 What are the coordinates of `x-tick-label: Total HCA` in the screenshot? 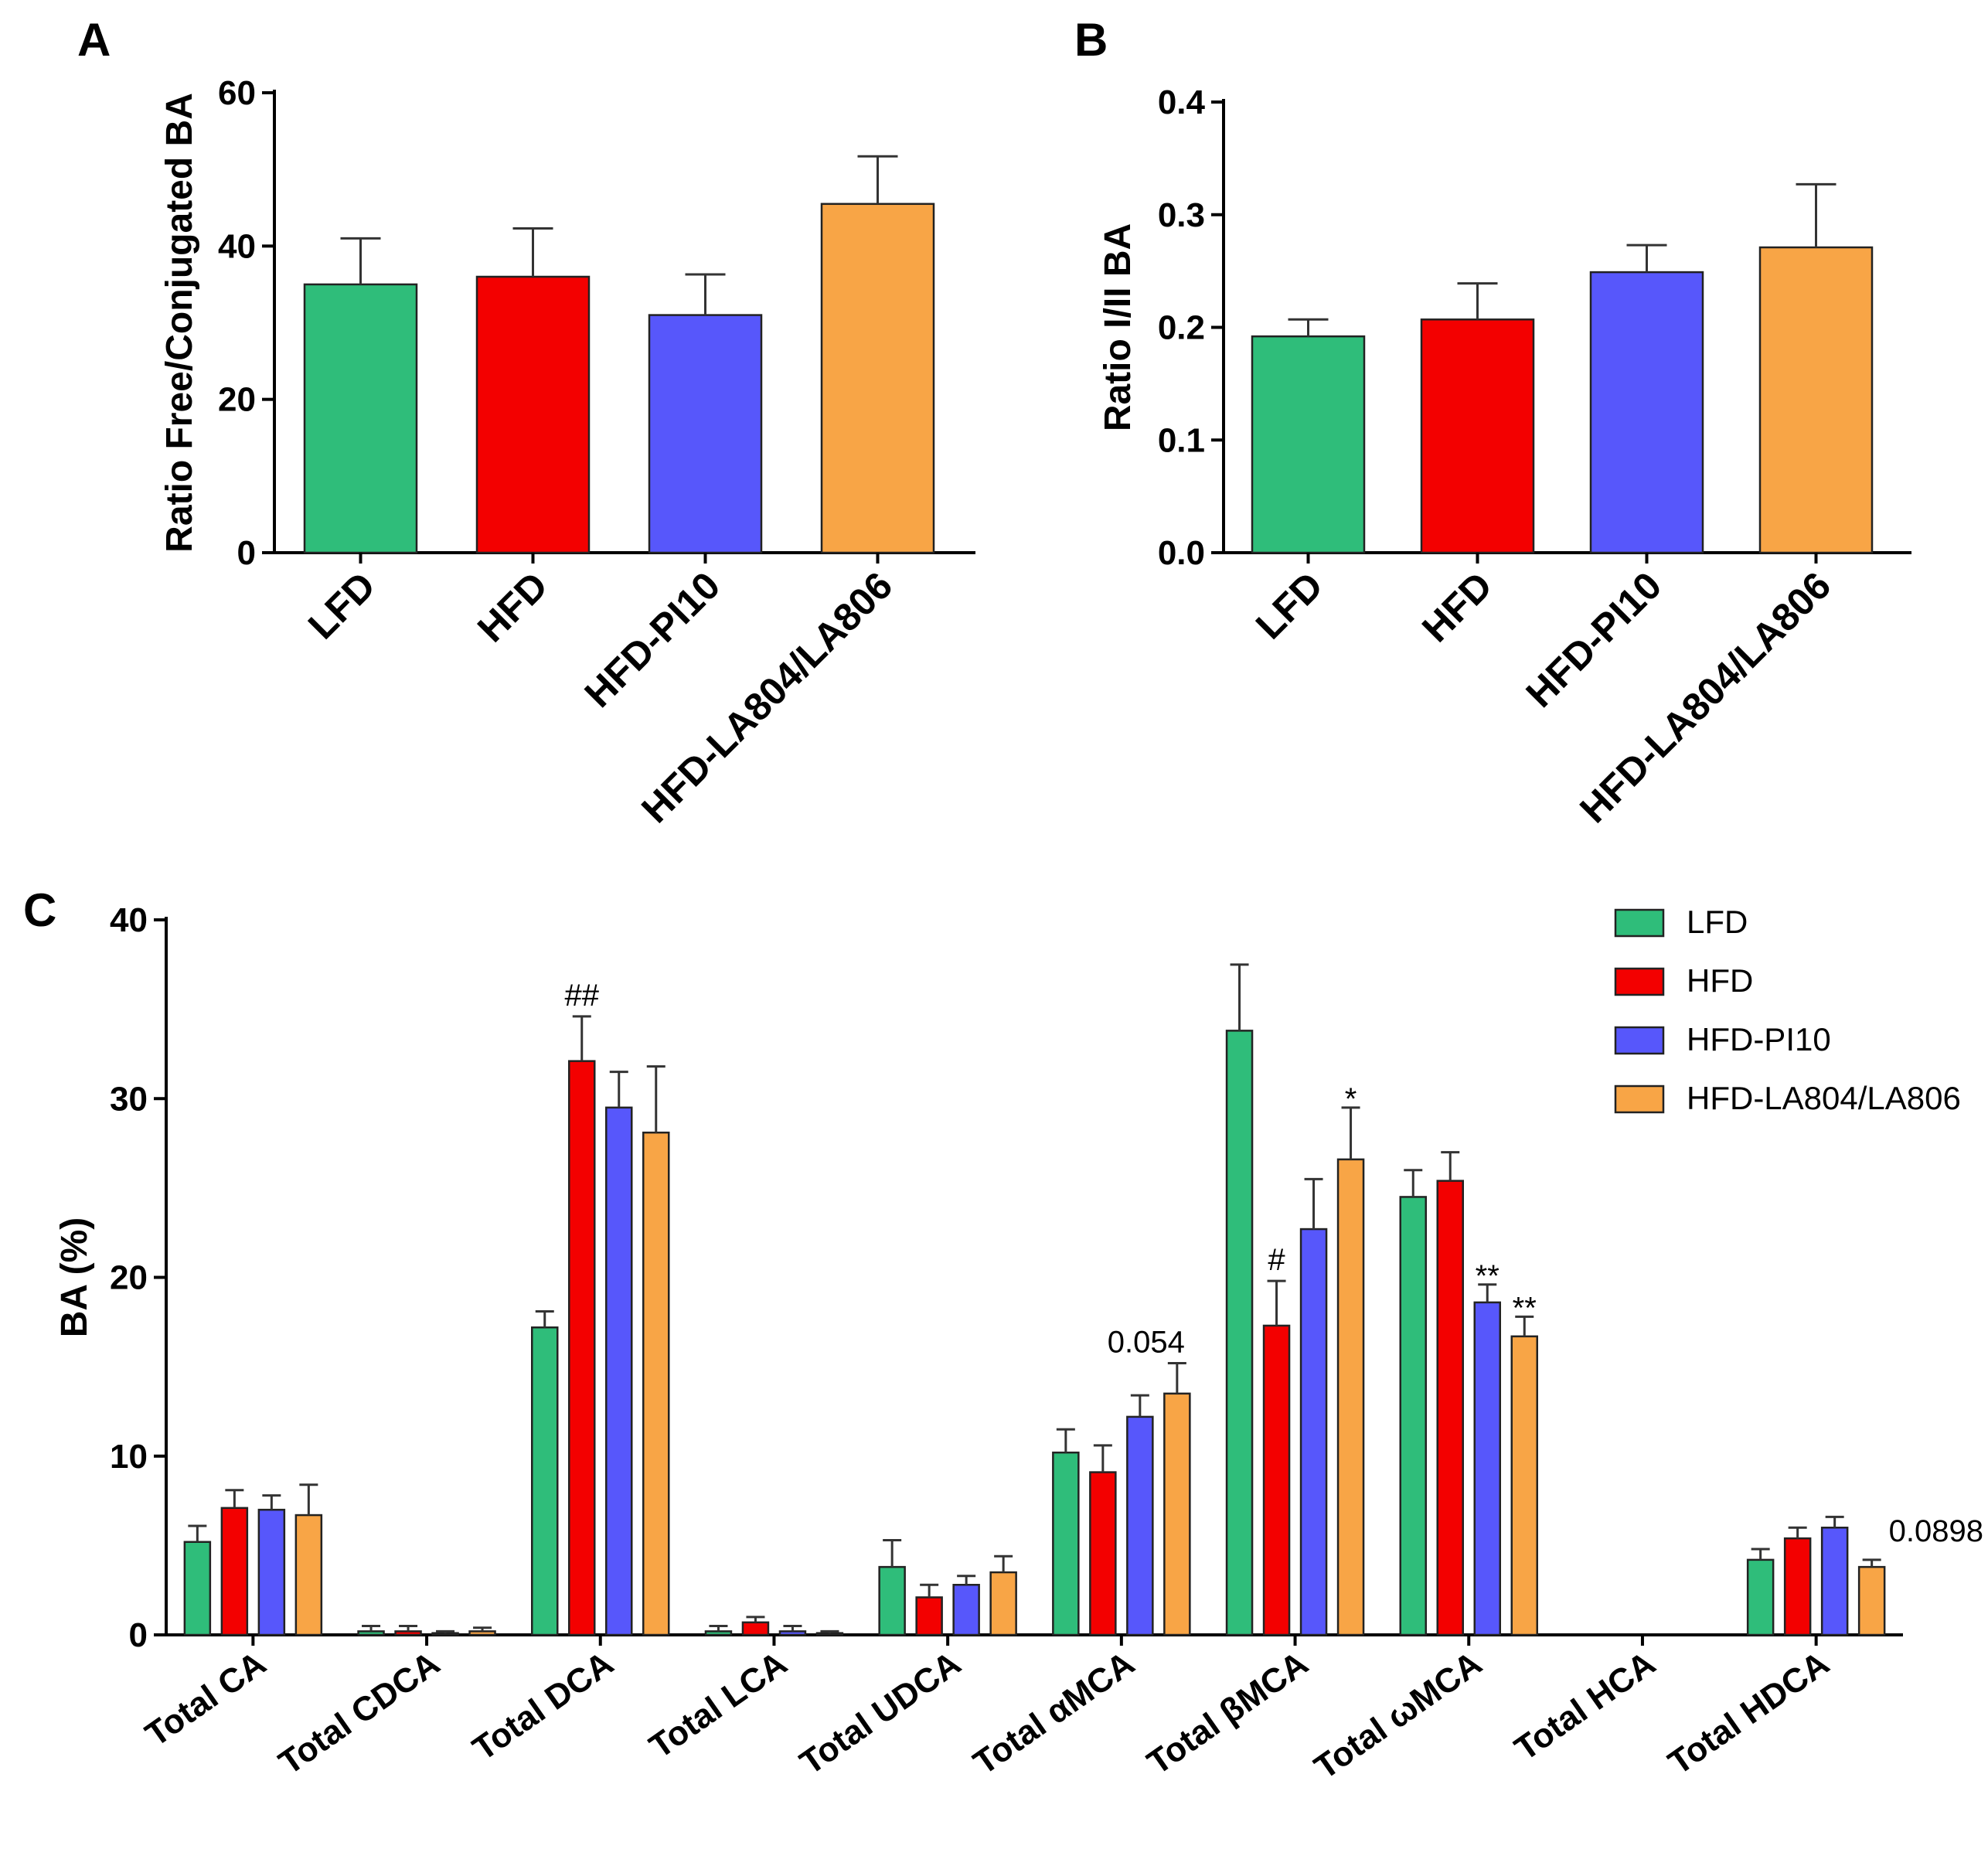 It's located at (1585, 1706).